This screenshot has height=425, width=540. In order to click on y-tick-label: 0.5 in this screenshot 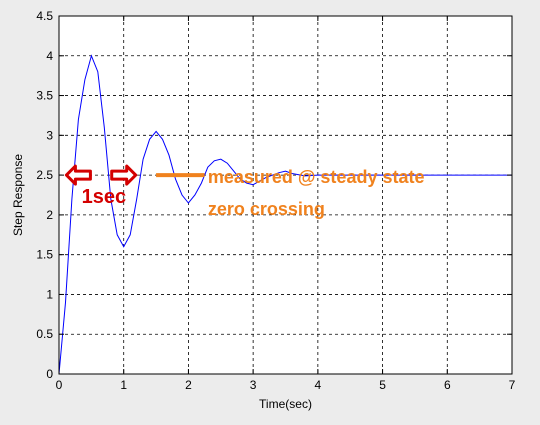, I will do `click(44, 334)`.